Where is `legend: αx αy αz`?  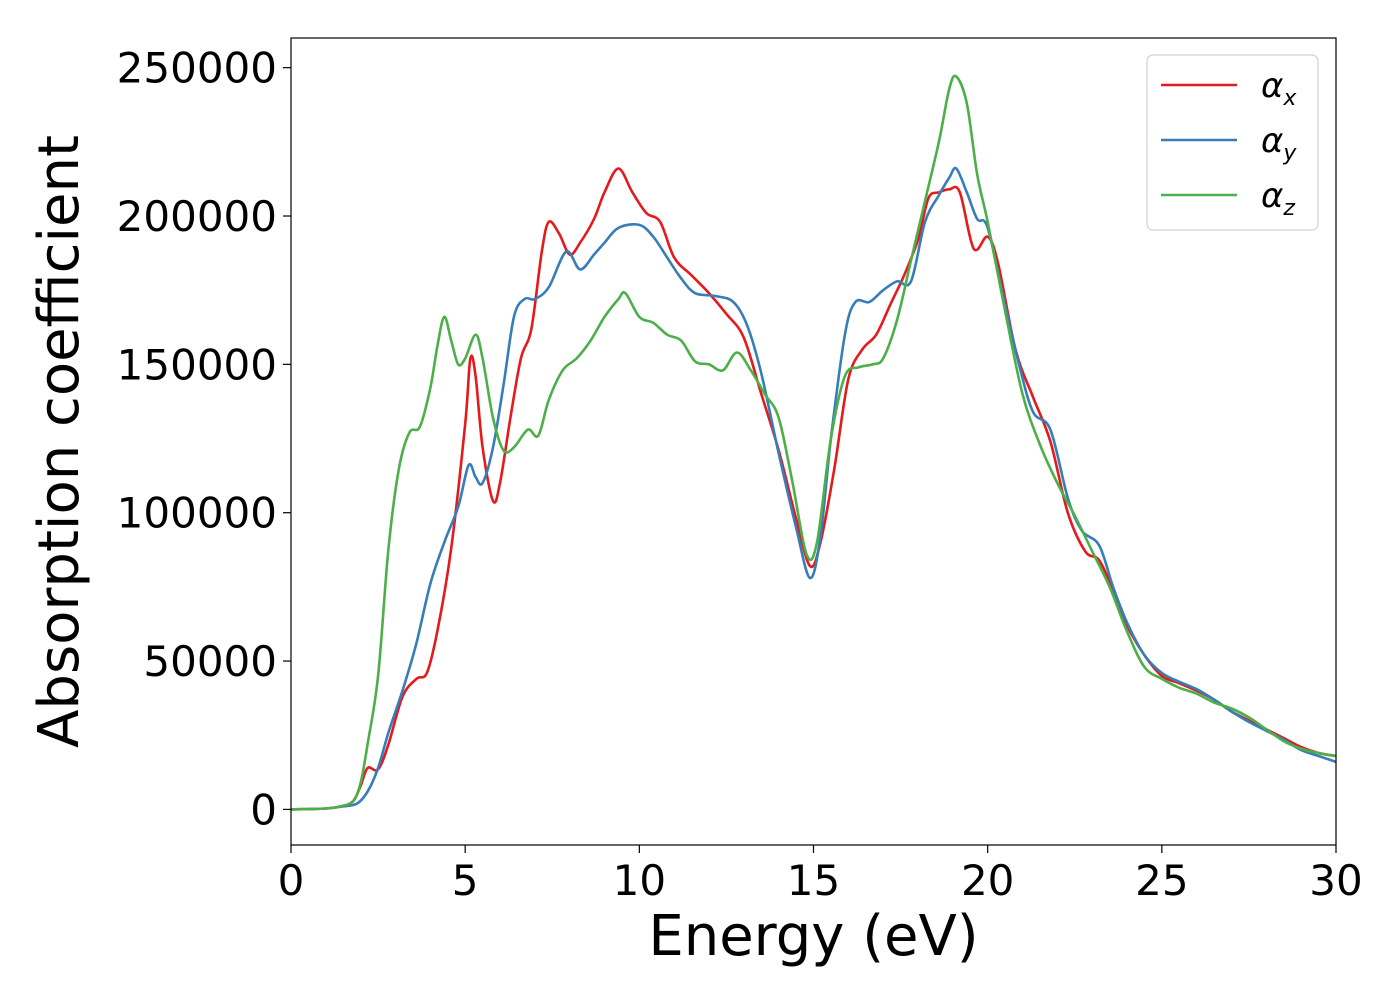 legend: αx αy αz is located at coordinates (1232, 142).